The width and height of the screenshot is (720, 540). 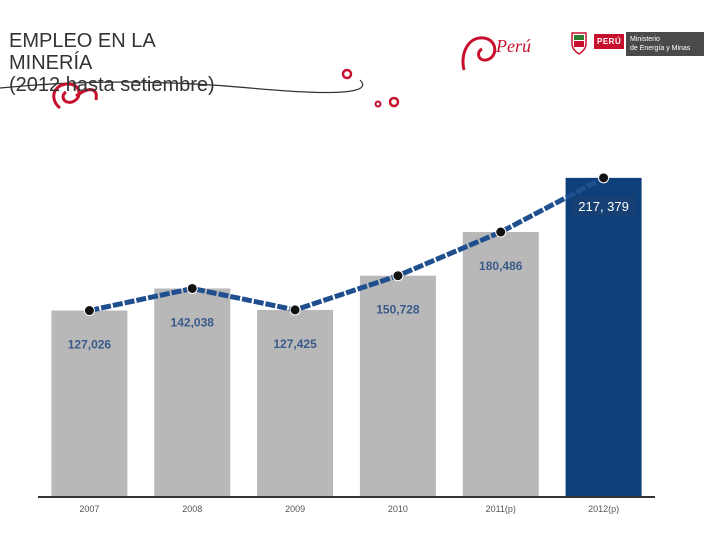 I want to click on trend-point-2009, so click(x=295, y=310).